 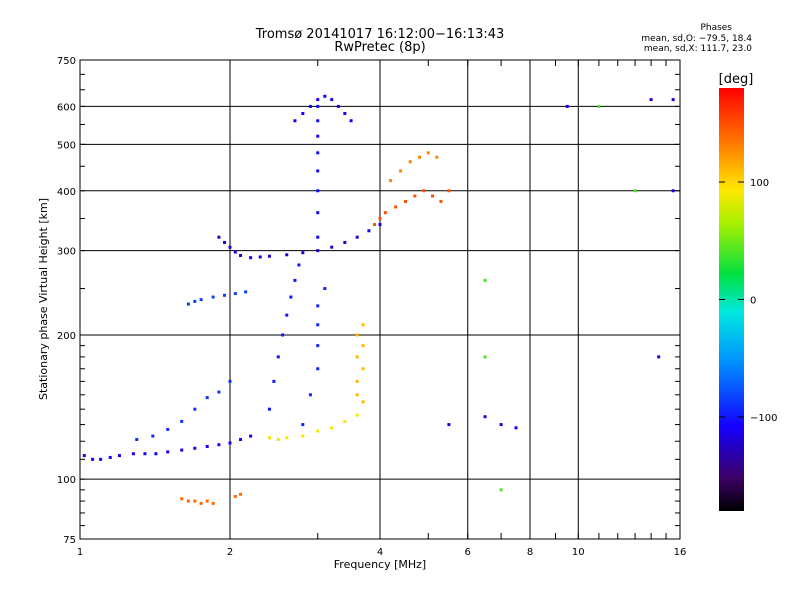 I want to click on x-axis-label: Frequency [MHz], so click(x=380, y=564).